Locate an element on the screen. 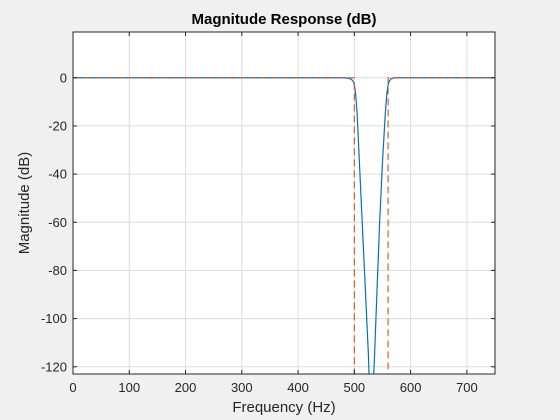 This screenshot has height=420, width=560. y-tick-label: -20 is located at coordinates (57, 125).